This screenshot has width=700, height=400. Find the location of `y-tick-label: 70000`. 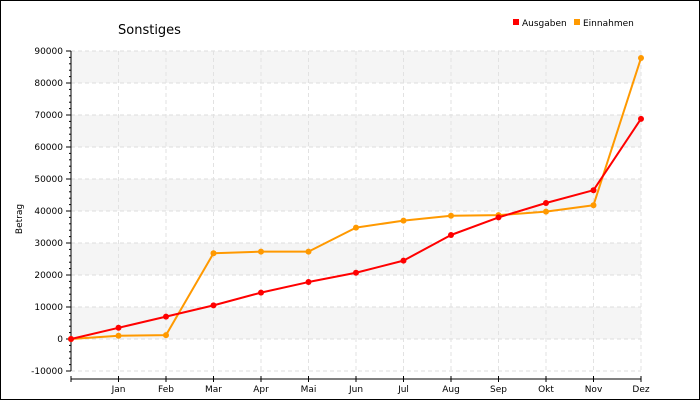

y-tick-label: 70000 is located at coordinates (48, 116).